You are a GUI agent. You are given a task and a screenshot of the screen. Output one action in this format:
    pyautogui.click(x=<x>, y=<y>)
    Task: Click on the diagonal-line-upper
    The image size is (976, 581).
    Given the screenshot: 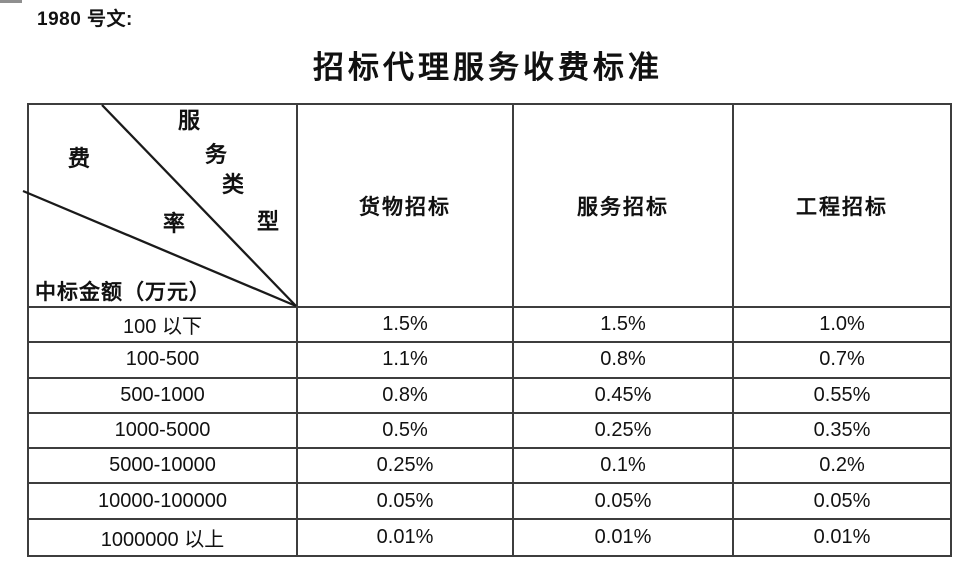 What is the action you would take?
    pyautogui.click(x=199, y=205)
    